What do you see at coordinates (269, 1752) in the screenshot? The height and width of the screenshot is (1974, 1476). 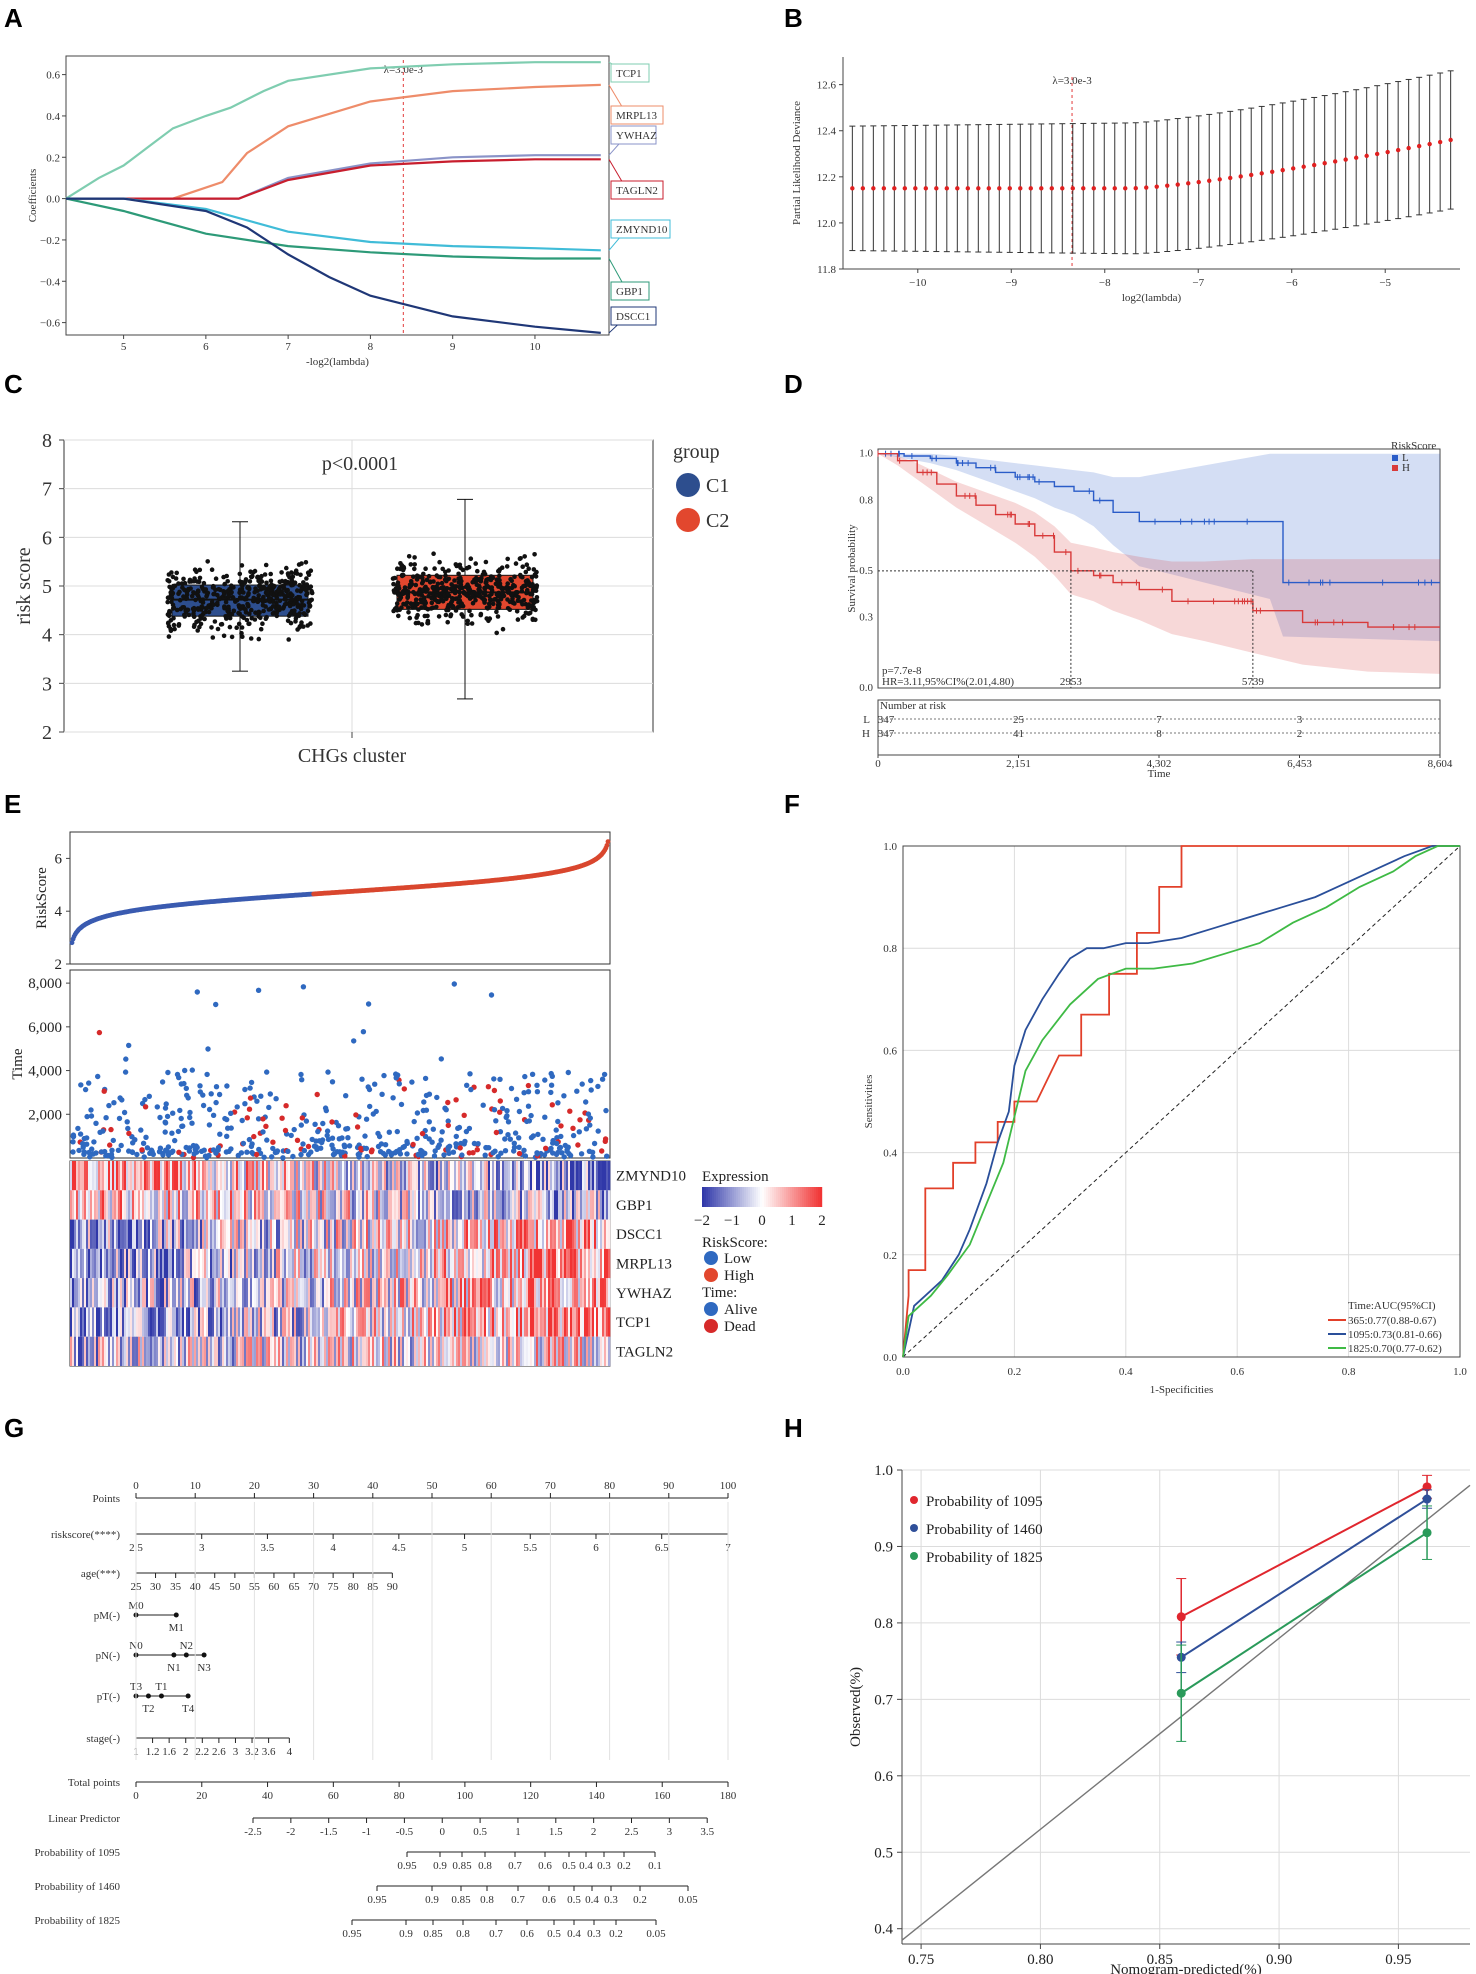 I see `nomogram-tick-label: 3.6` at bounding box center [269, 1752].